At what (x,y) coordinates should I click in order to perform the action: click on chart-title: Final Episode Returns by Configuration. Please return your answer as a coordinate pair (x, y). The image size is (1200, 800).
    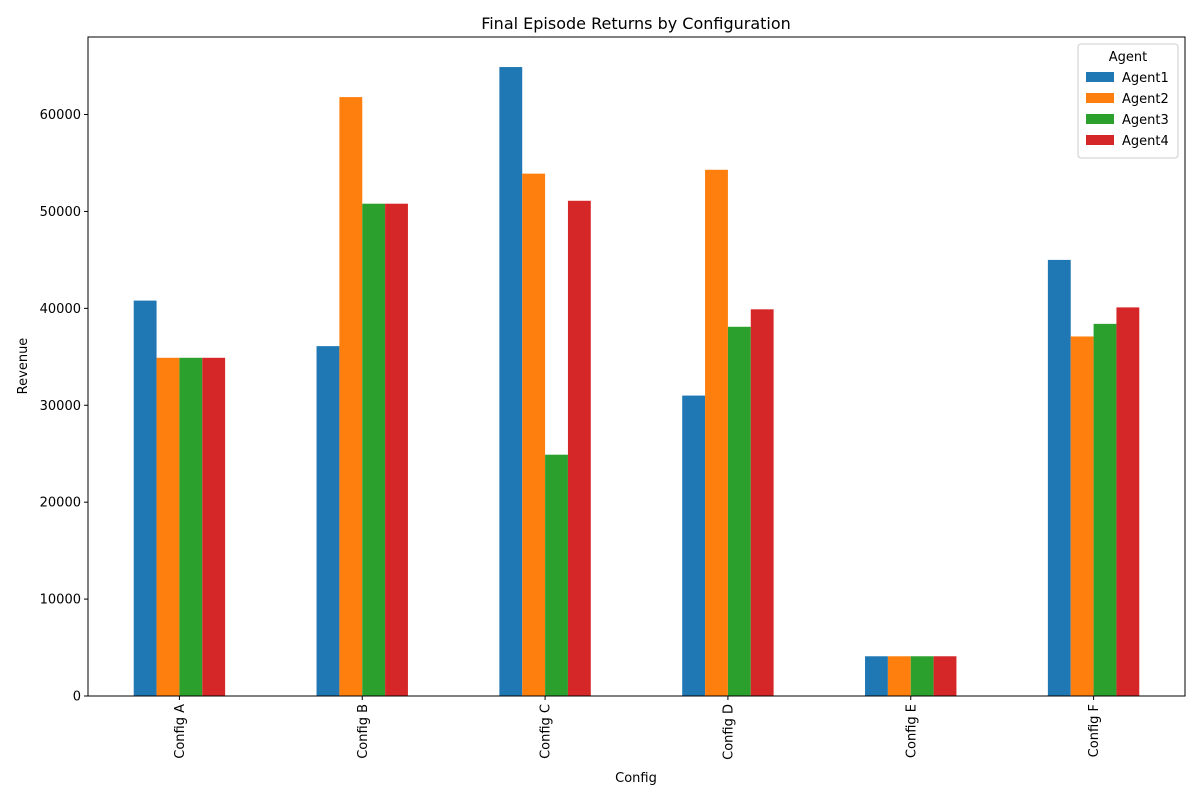
    Looking at the image, I should click on (636, 23).